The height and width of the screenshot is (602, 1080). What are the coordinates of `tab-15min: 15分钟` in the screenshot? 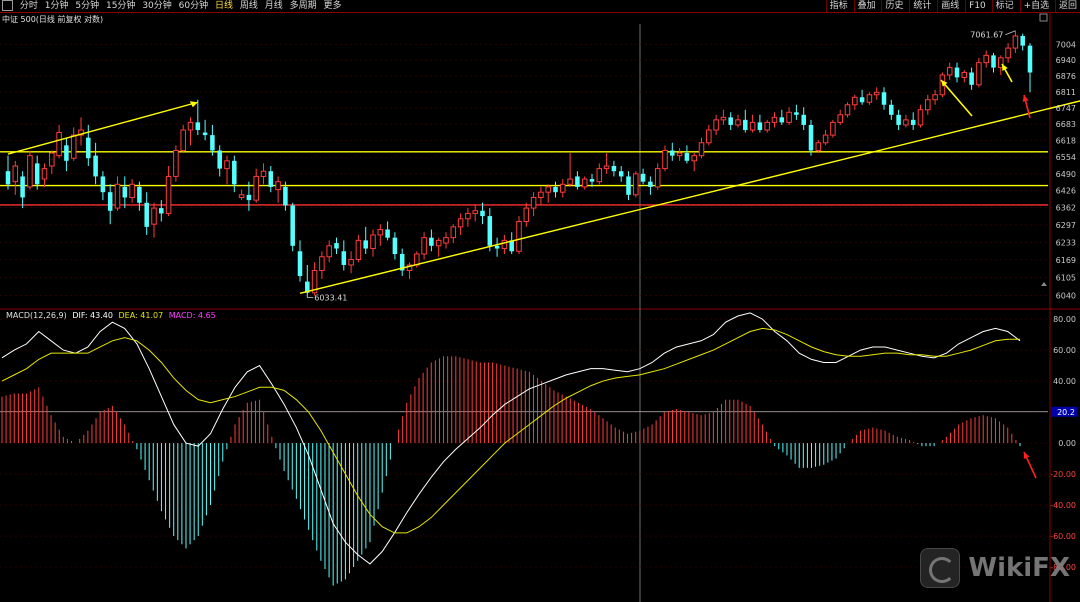 It's located at (120, 6).